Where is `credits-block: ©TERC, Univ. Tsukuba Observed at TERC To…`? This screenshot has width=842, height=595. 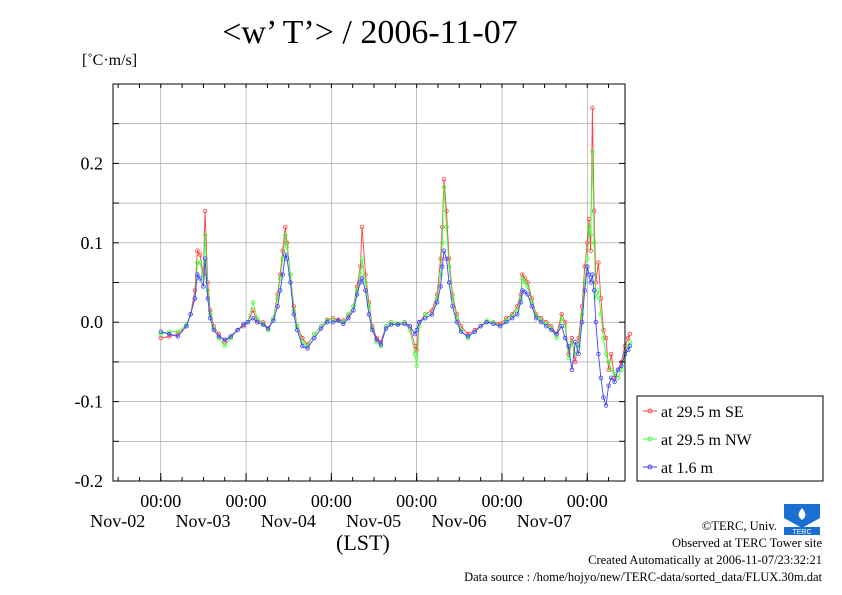 credits-block: ©TERC, Univ. Tsukuba Observed at TERC To… is located at coordinates (643, 552).